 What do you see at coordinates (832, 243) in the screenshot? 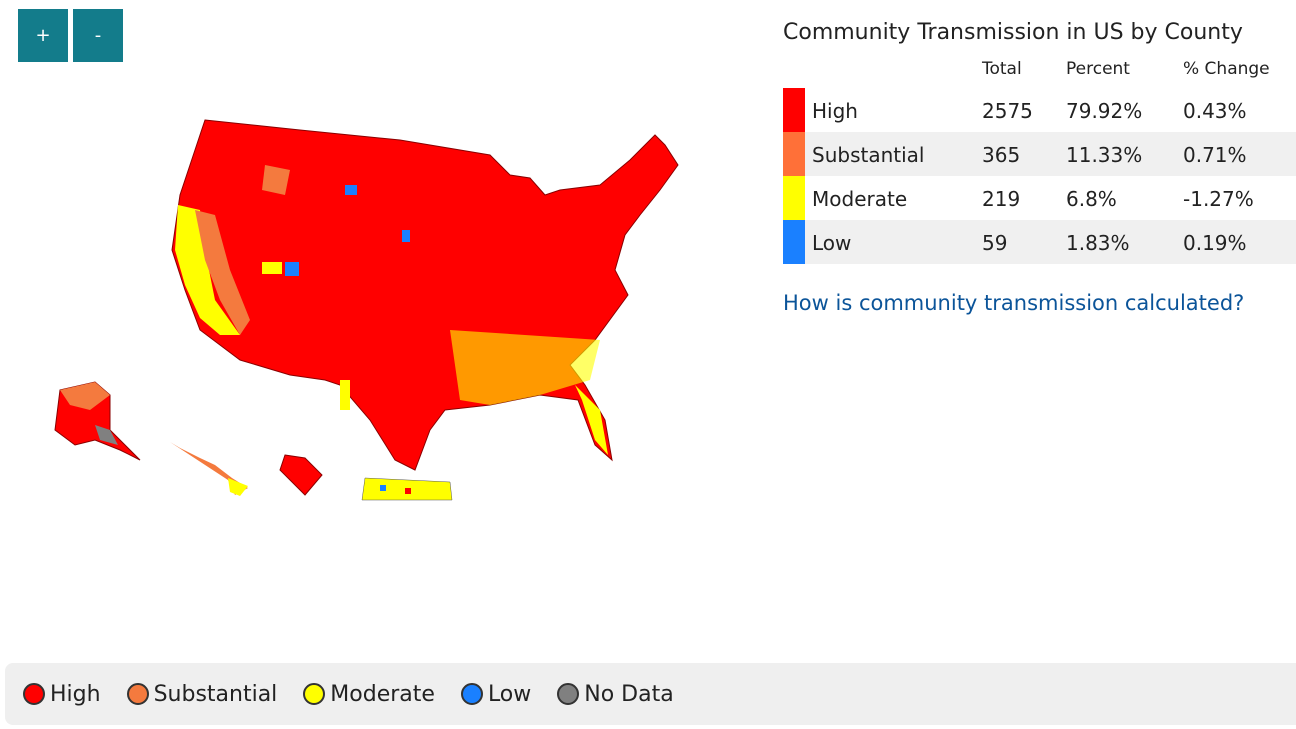
I see `level-label: Low` at bounding box center [832, 243].